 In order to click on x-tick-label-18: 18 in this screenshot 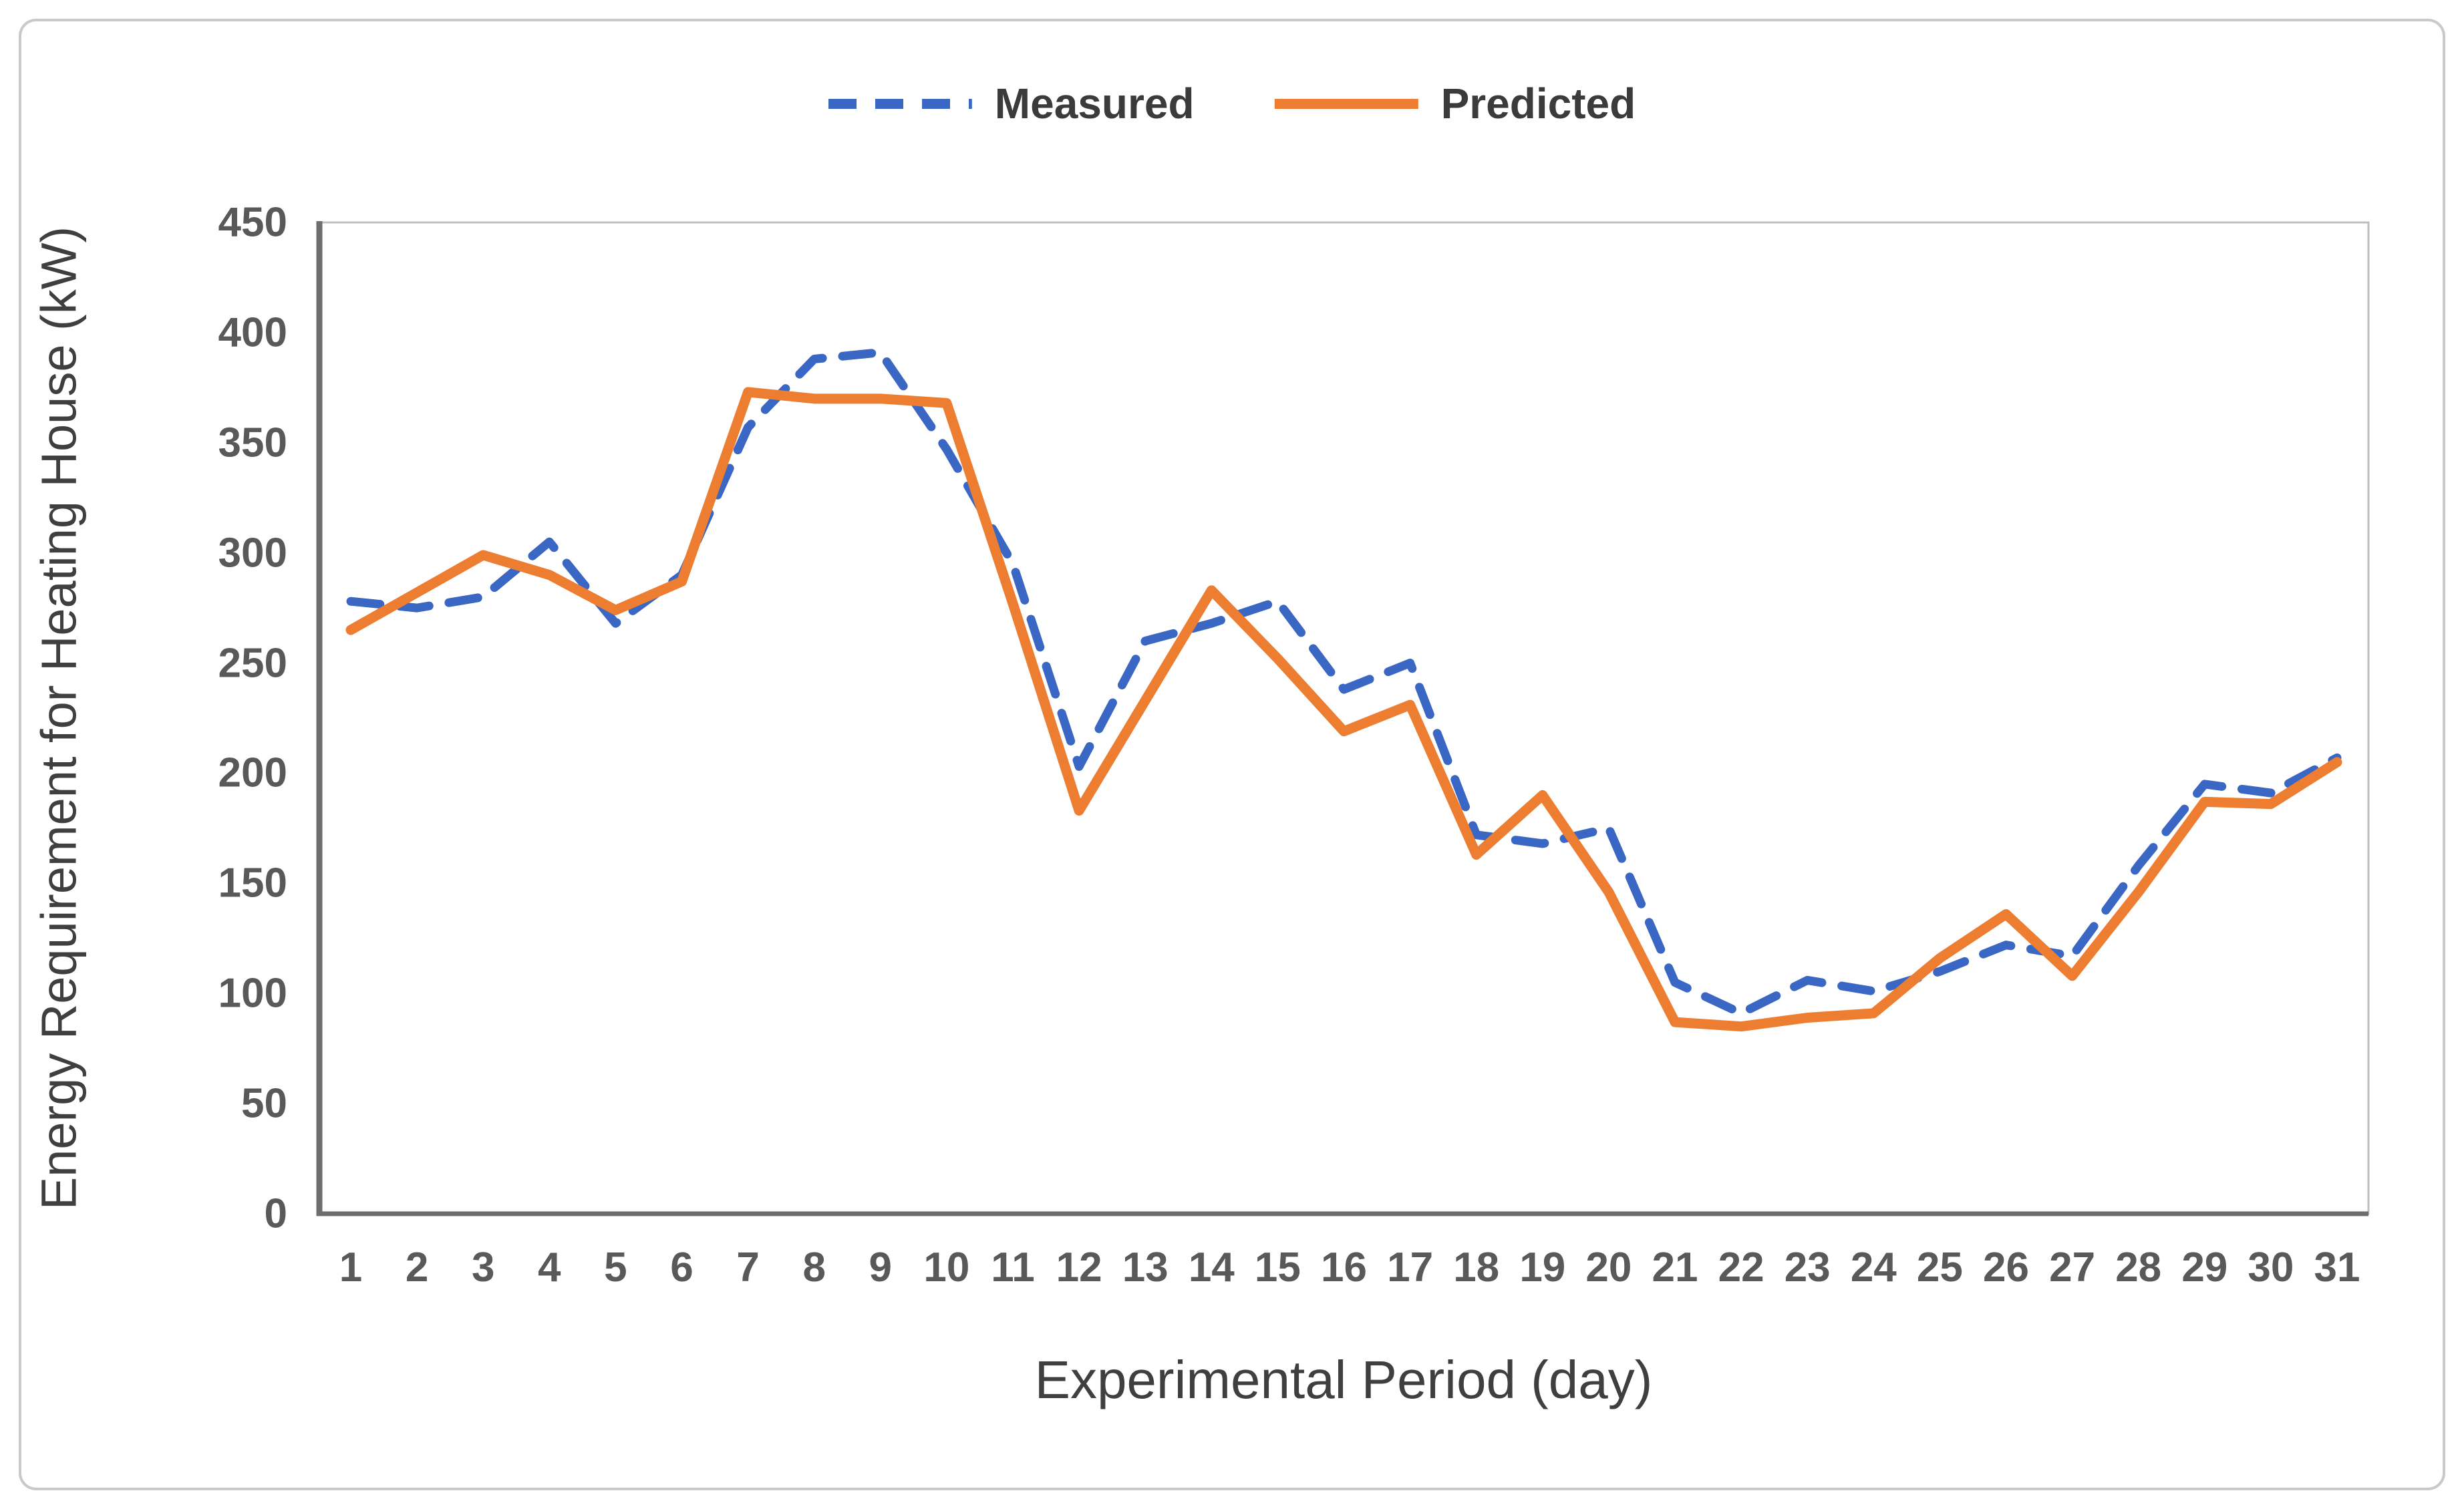, I will do `click(1476, 1267)`.